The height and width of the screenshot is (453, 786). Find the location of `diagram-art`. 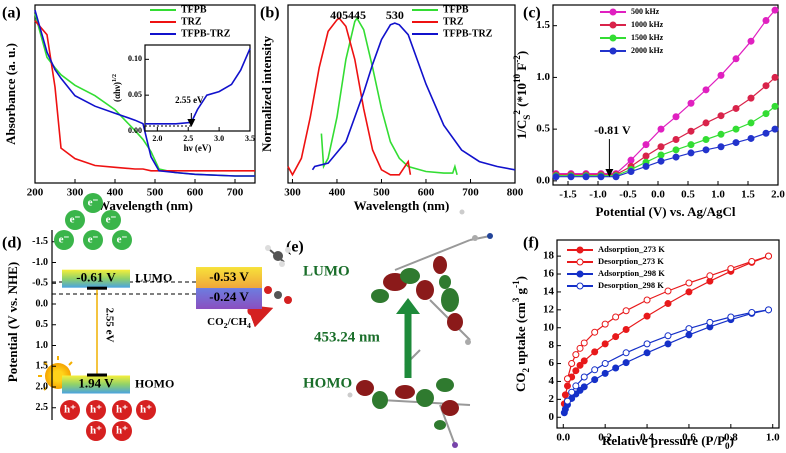

diagram-art is located at coordinates (165, 318).